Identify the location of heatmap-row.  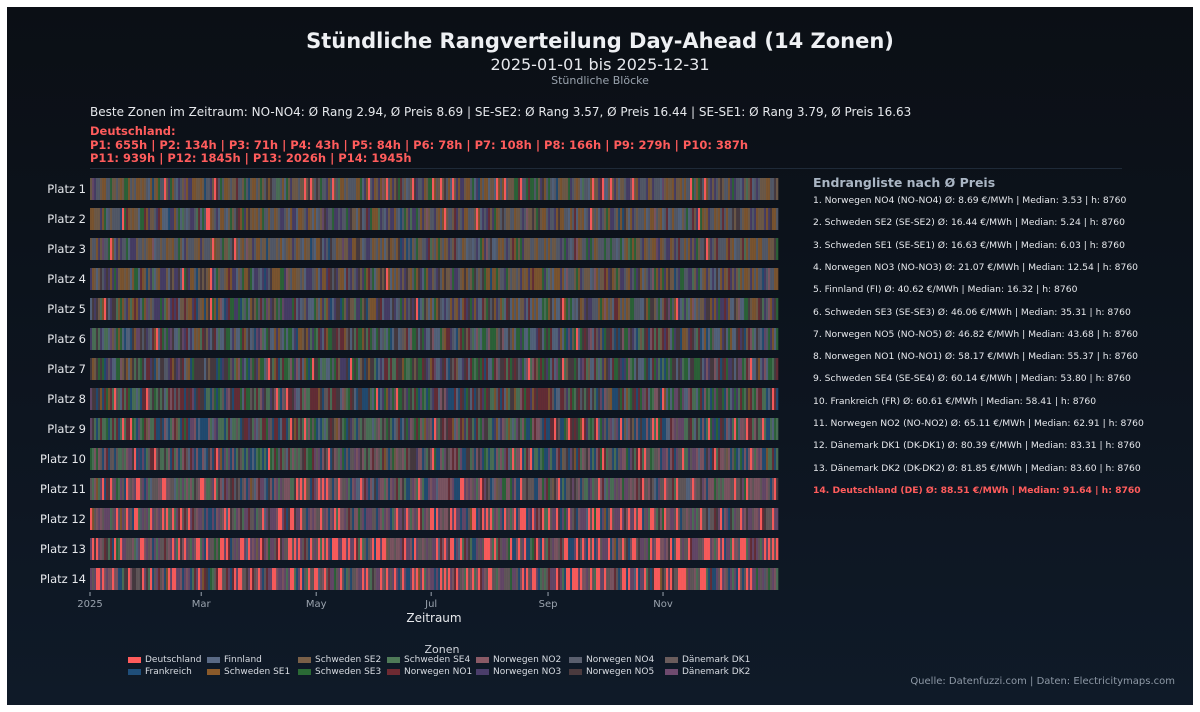
(434, 309).